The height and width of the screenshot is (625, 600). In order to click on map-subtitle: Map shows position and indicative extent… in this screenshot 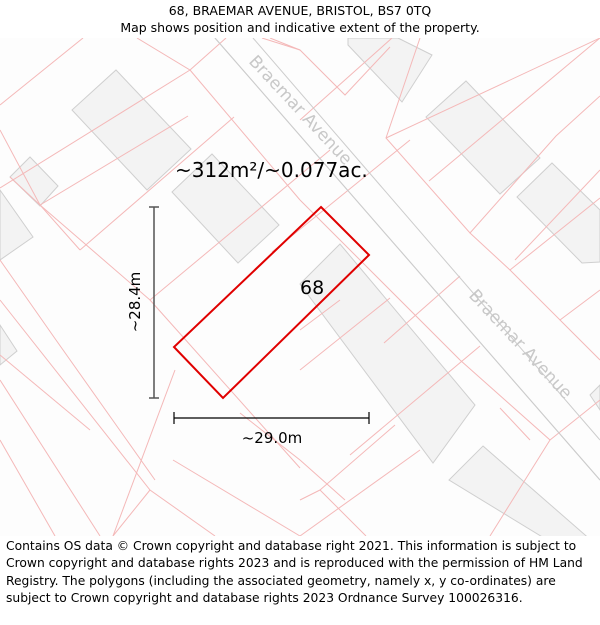, I will do `click(300, 27)`.